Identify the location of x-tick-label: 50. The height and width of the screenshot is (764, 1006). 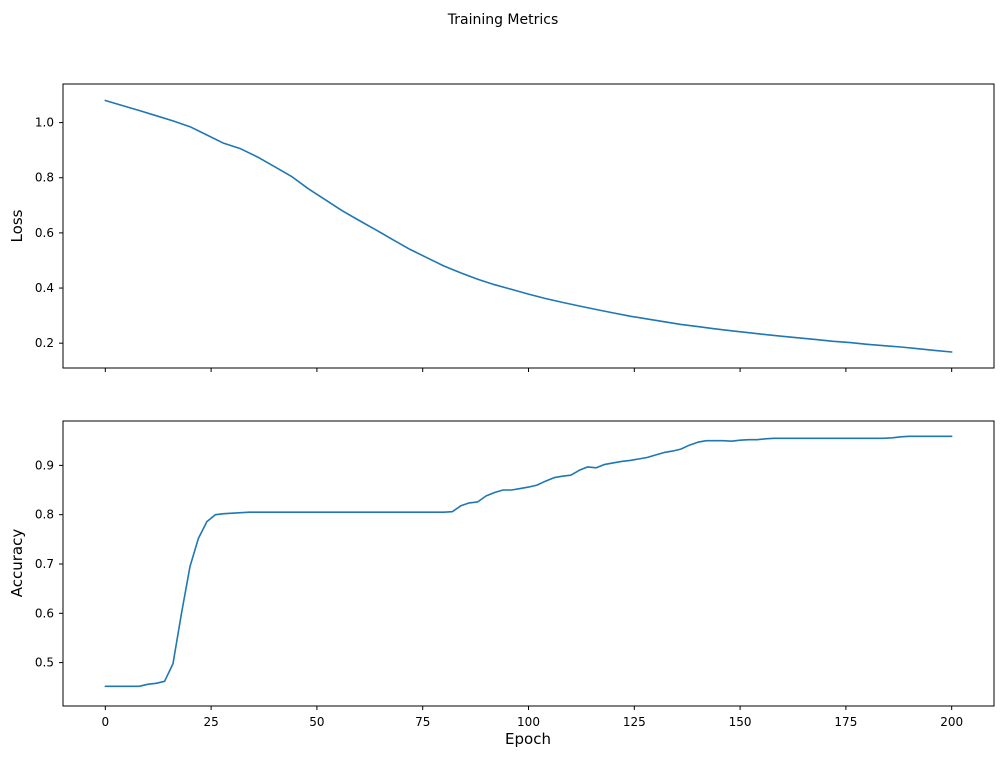
(316, 722).